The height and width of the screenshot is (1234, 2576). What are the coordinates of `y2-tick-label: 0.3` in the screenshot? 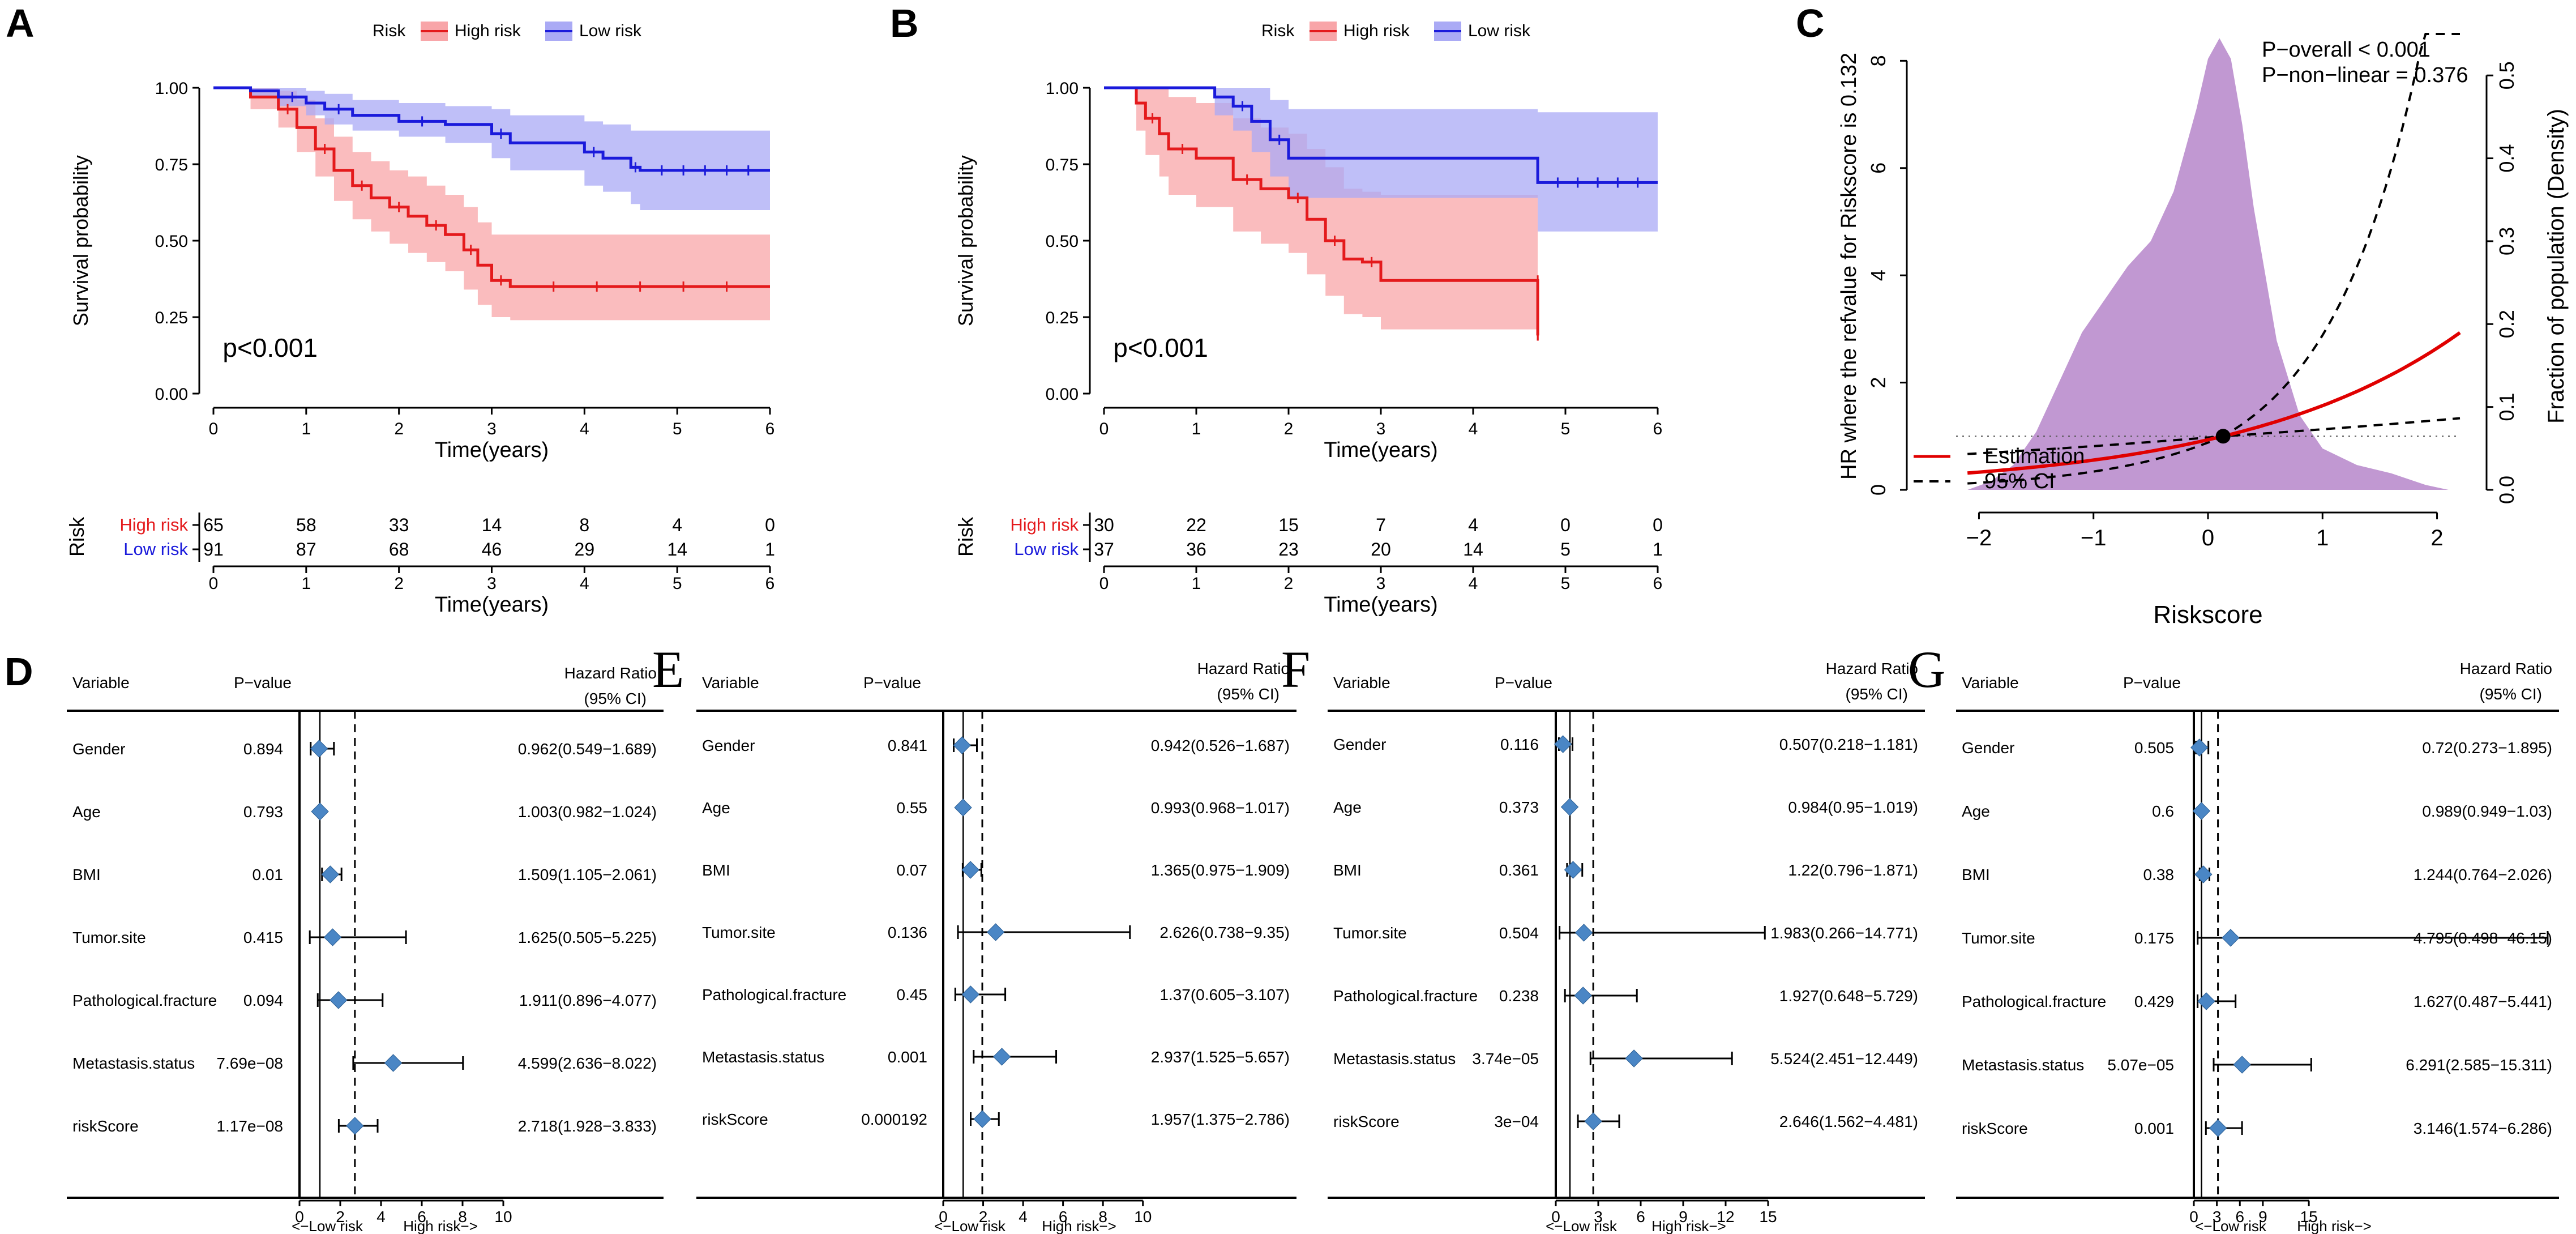 It's located at (2506, 241).